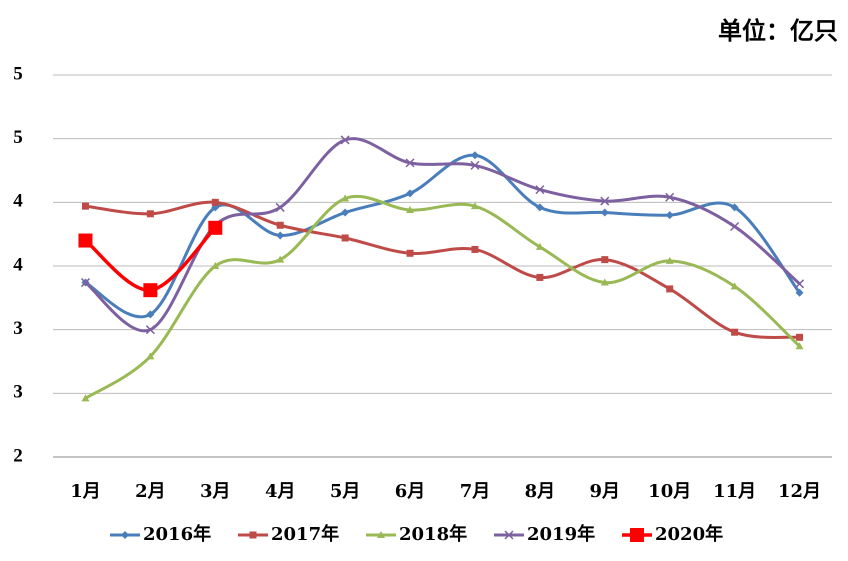  Describe the element at coordinates (669, 491) in the screenshot. I see `x-tick-label: 10月` at that location.